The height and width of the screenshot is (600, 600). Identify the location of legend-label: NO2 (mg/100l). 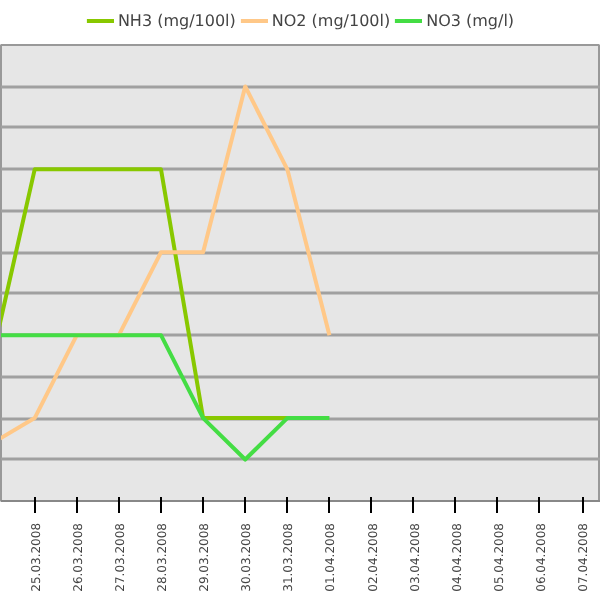
(331, 20).